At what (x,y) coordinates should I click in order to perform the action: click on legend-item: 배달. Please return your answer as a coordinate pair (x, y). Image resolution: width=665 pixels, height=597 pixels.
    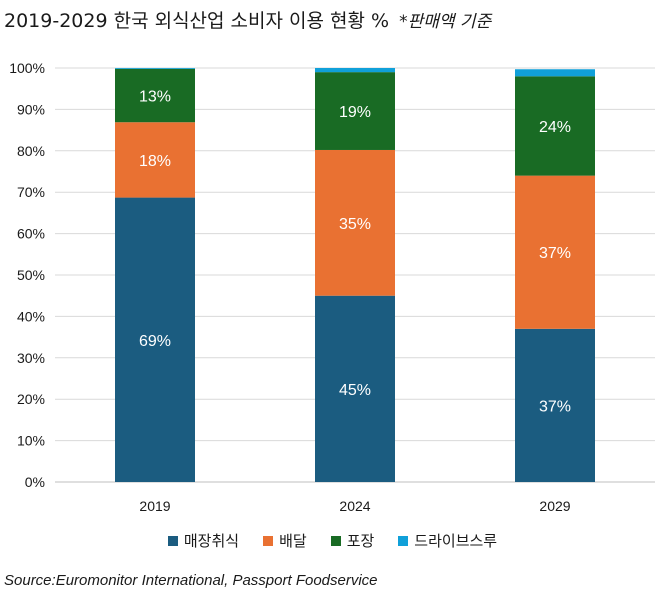
    Looking at the image, I should click on (285, 540).